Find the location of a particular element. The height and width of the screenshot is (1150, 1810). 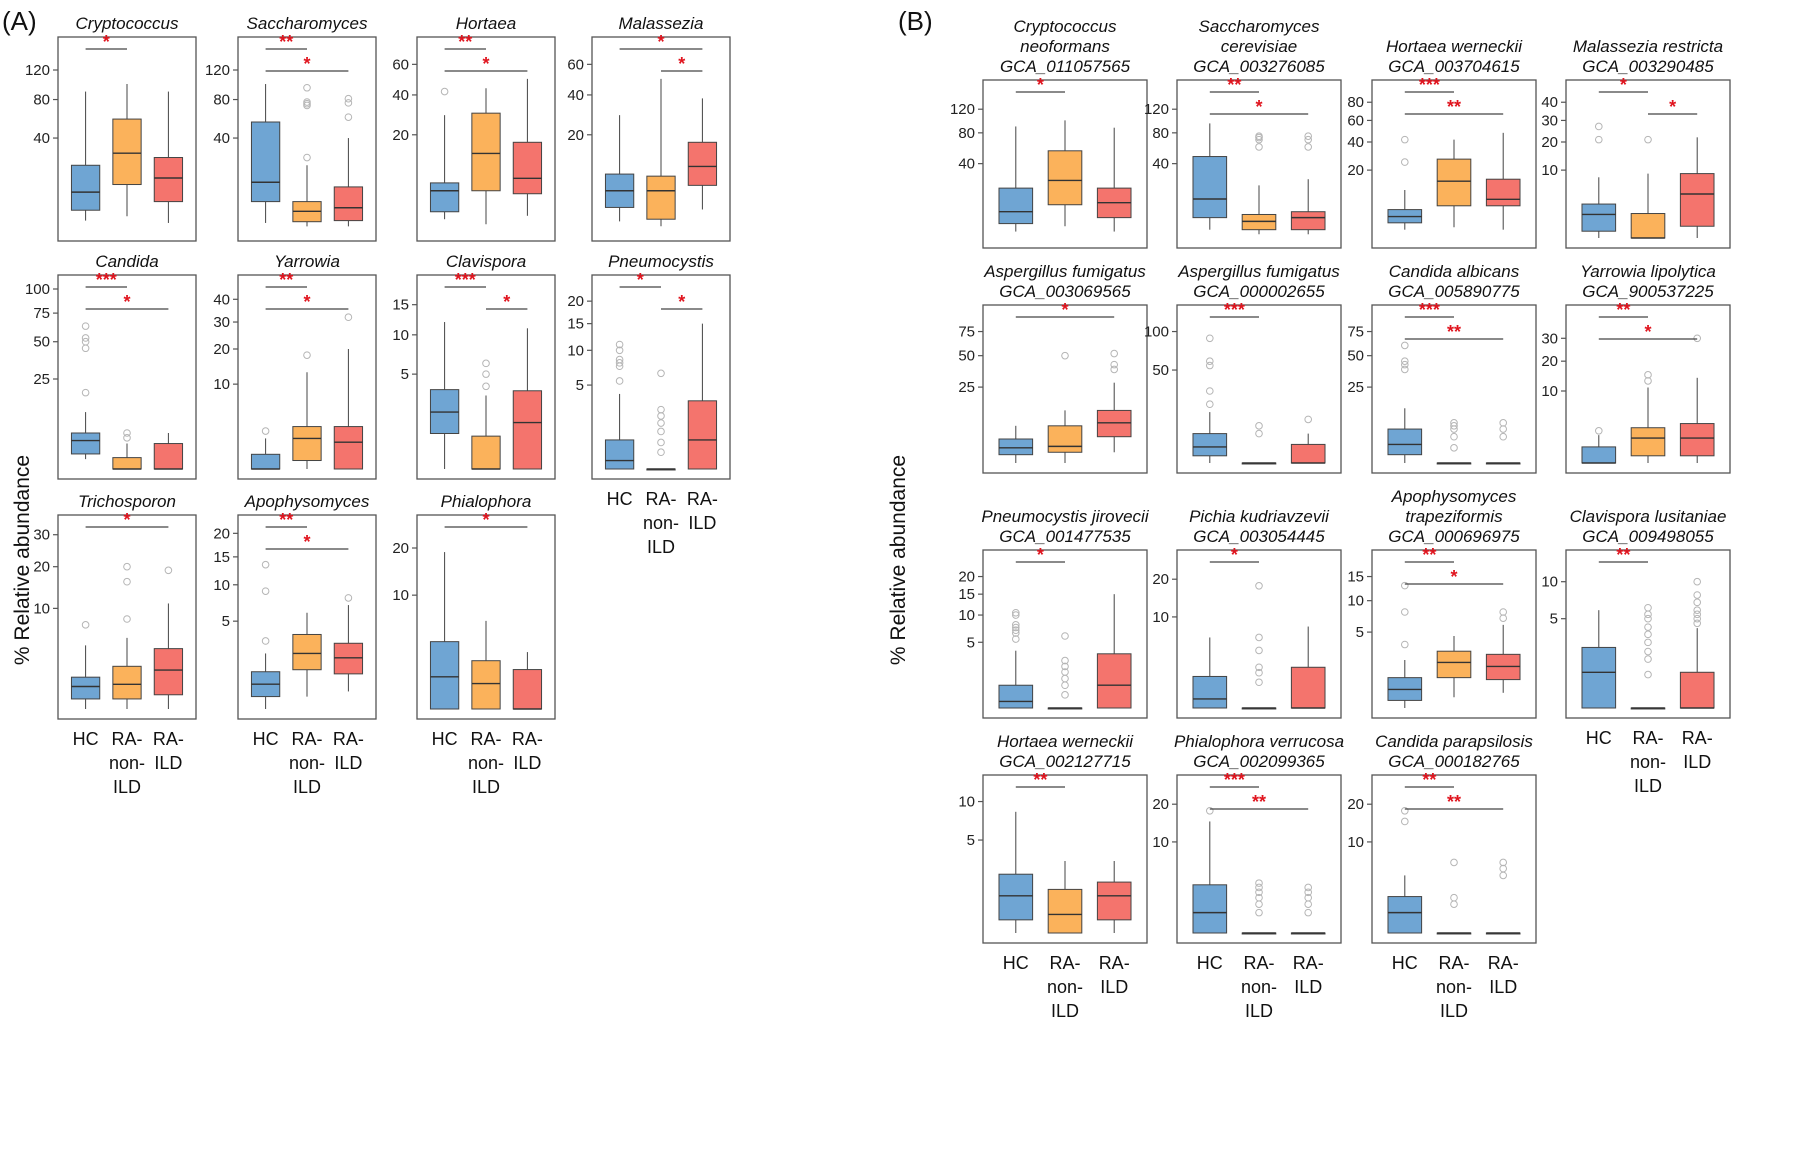

y-tick-label: 15 is located at coordinates (1355, 577).